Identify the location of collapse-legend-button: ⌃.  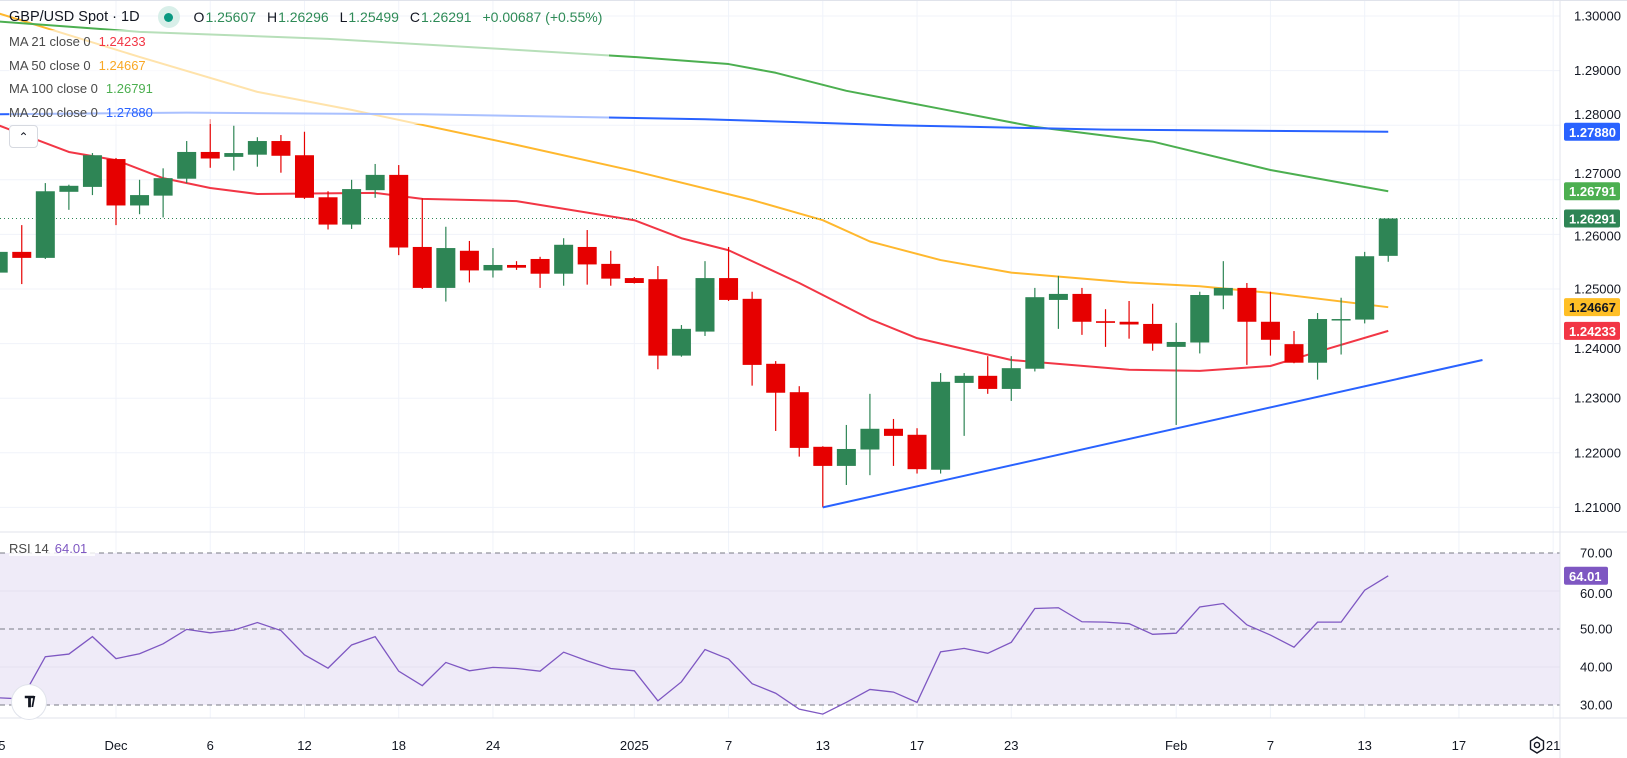
(23, 136).